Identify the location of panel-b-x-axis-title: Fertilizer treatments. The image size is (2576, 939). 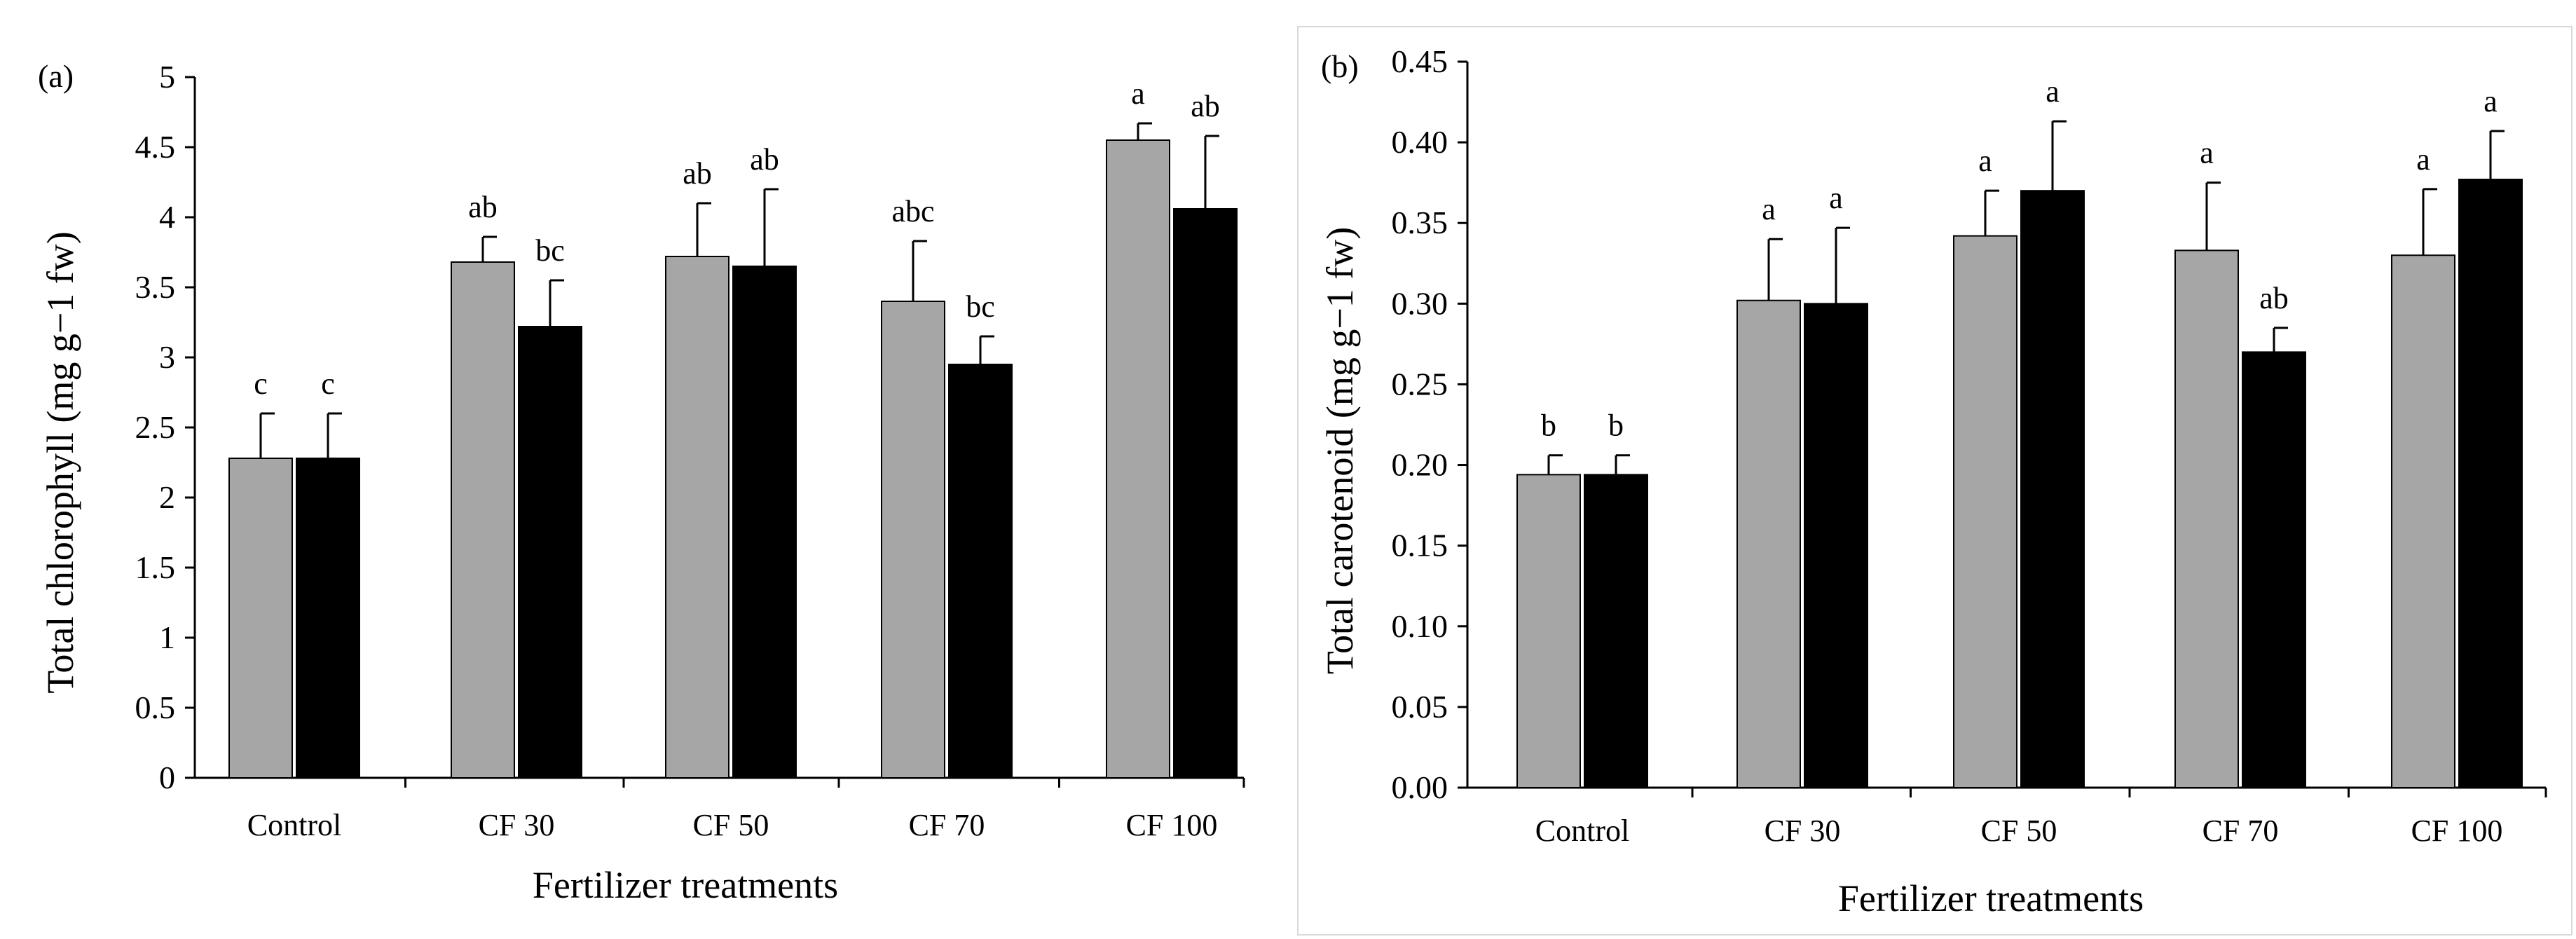
(1991, 898).